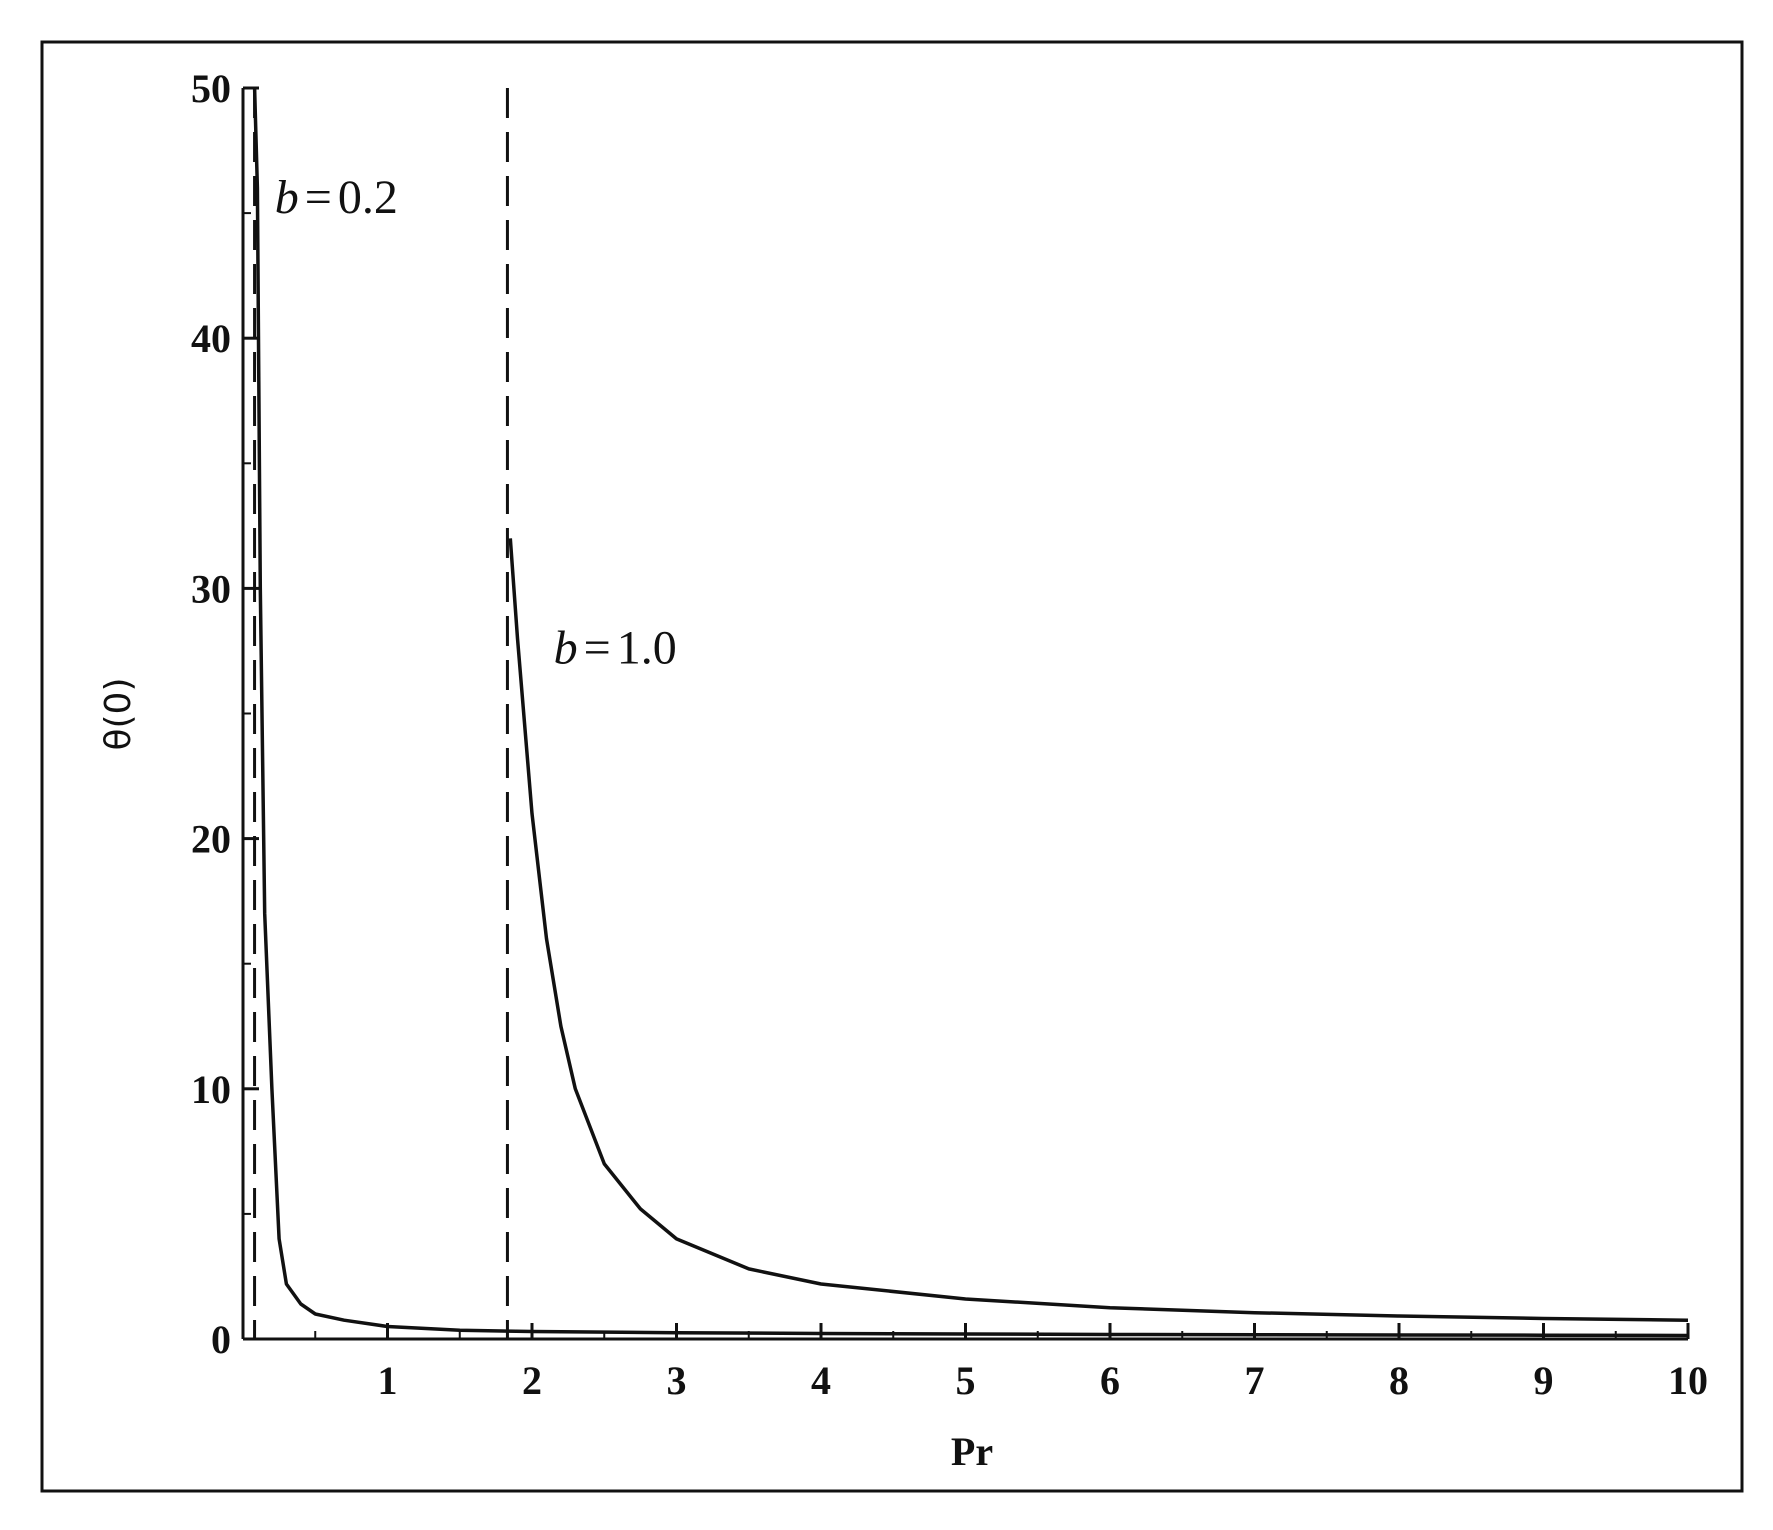  What do you see at coordinates (1688, 1380) in the screenshot?
I see `x-tick-label: 10` at bounding box center [1688, 1380].